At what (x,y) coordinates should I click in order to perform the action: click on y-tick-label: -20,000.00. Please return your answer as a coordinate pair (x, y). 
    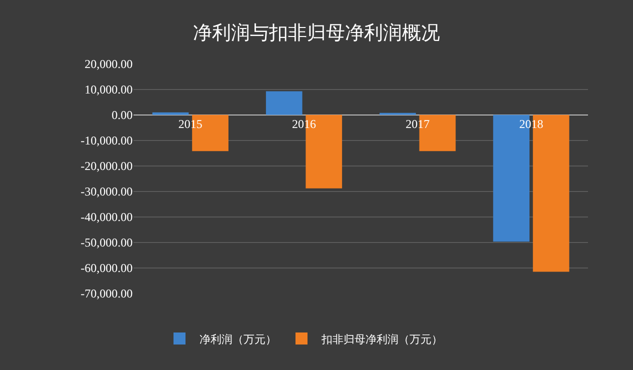
    Looking at the image, I should click on (106, 166).